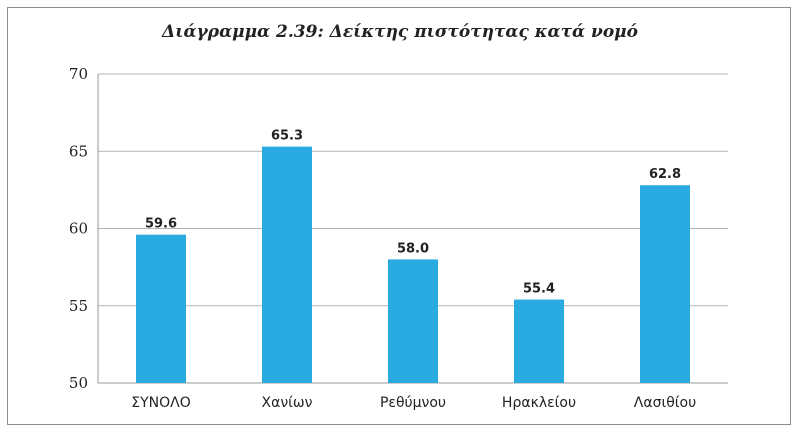 Image resolution: width=800 pixels, height=434 pixels. Describe the element at coordinates (665, 174) in the screenshot. I see `data-label: 62.8` at that location.